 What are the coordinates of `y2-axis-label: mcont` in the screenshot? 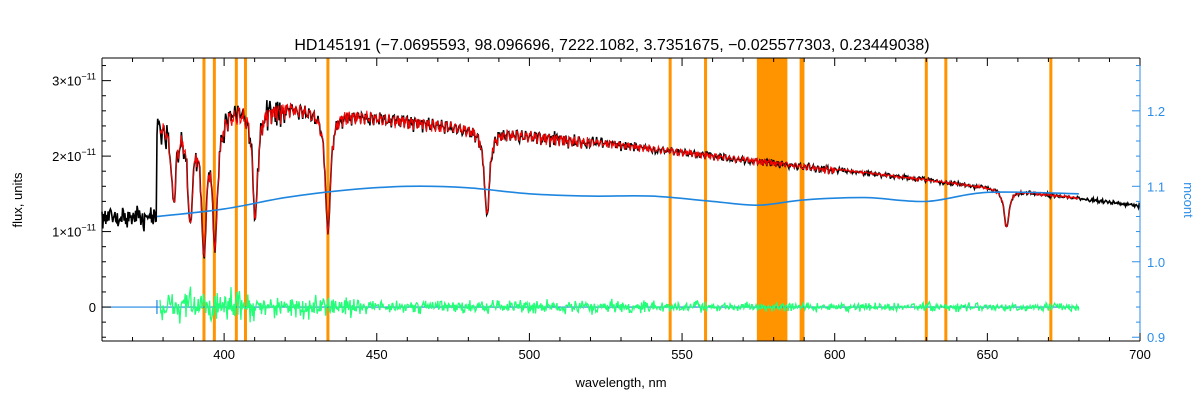 It's located at (1188, 200).